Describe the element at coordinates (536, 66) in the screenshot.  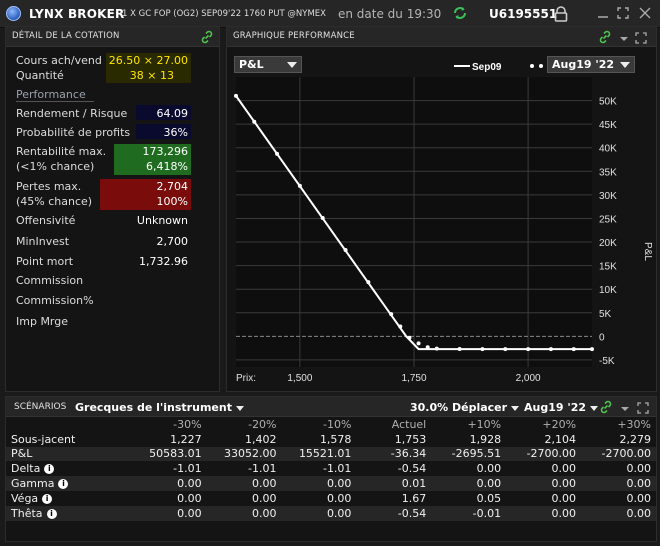
I see `legend-dotted-marker` at that location.